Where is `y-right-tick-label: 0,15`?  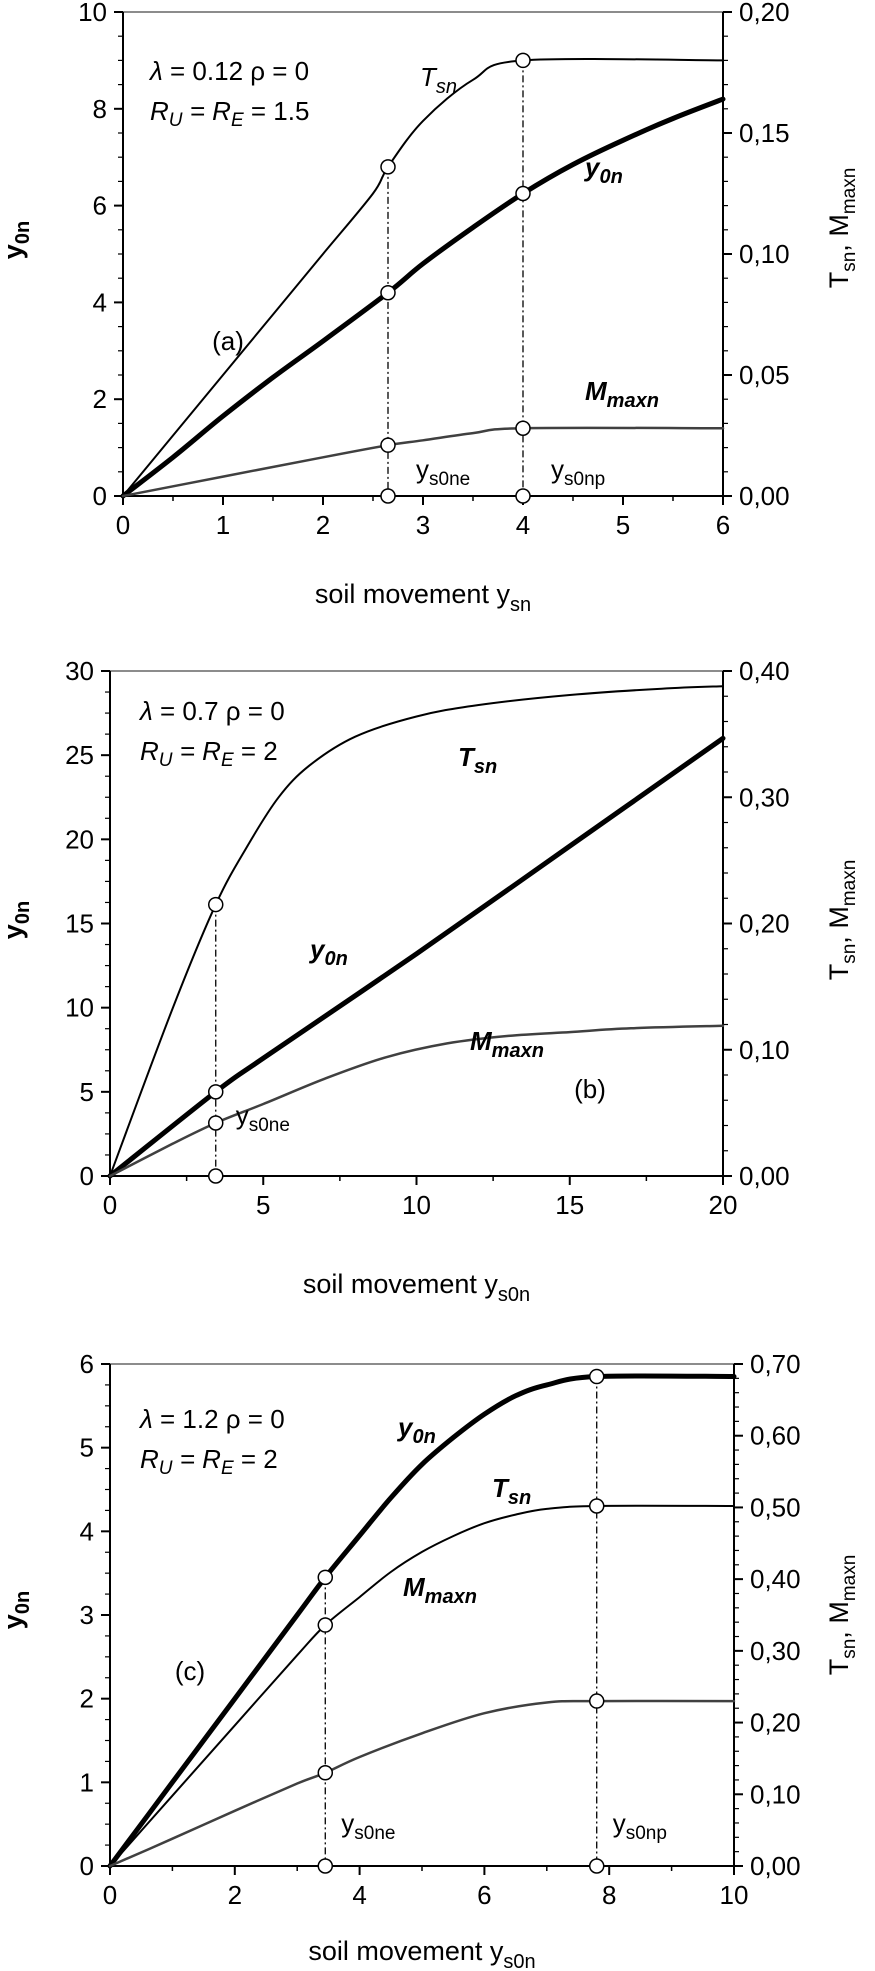 y-right-tick-label: 0,15 is located at coordinates (764, 133).